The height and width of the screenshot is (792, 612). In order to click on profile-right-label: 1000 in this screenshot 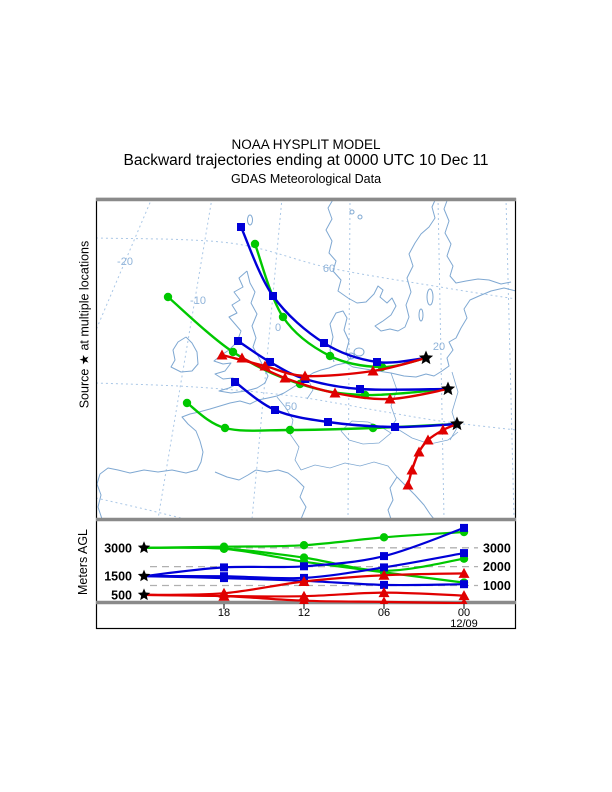, I will do `click(497, 586)`.